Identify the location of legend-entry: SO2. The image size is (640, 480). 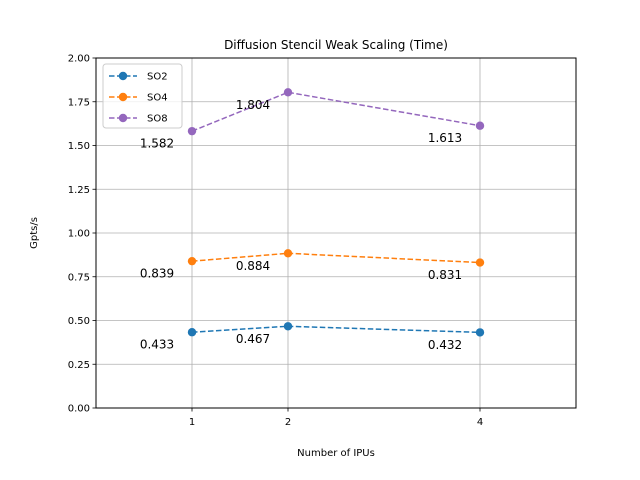
(157, 77).